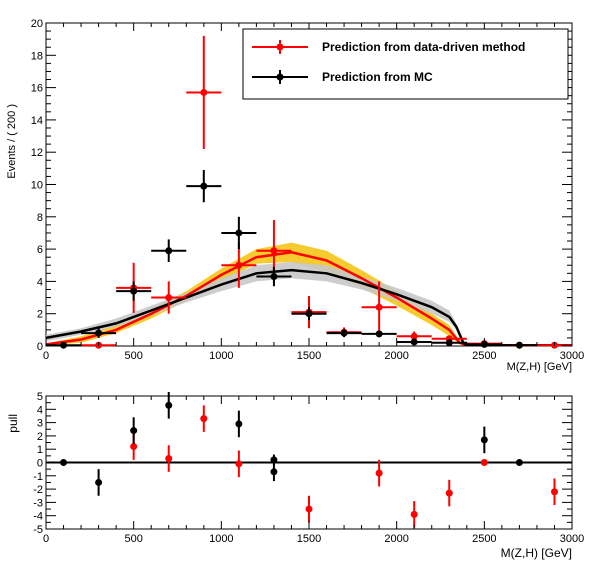  Describe the element at coordinates (38, 503) in the screenshot. I see `y-tick-label: -3` at that location.